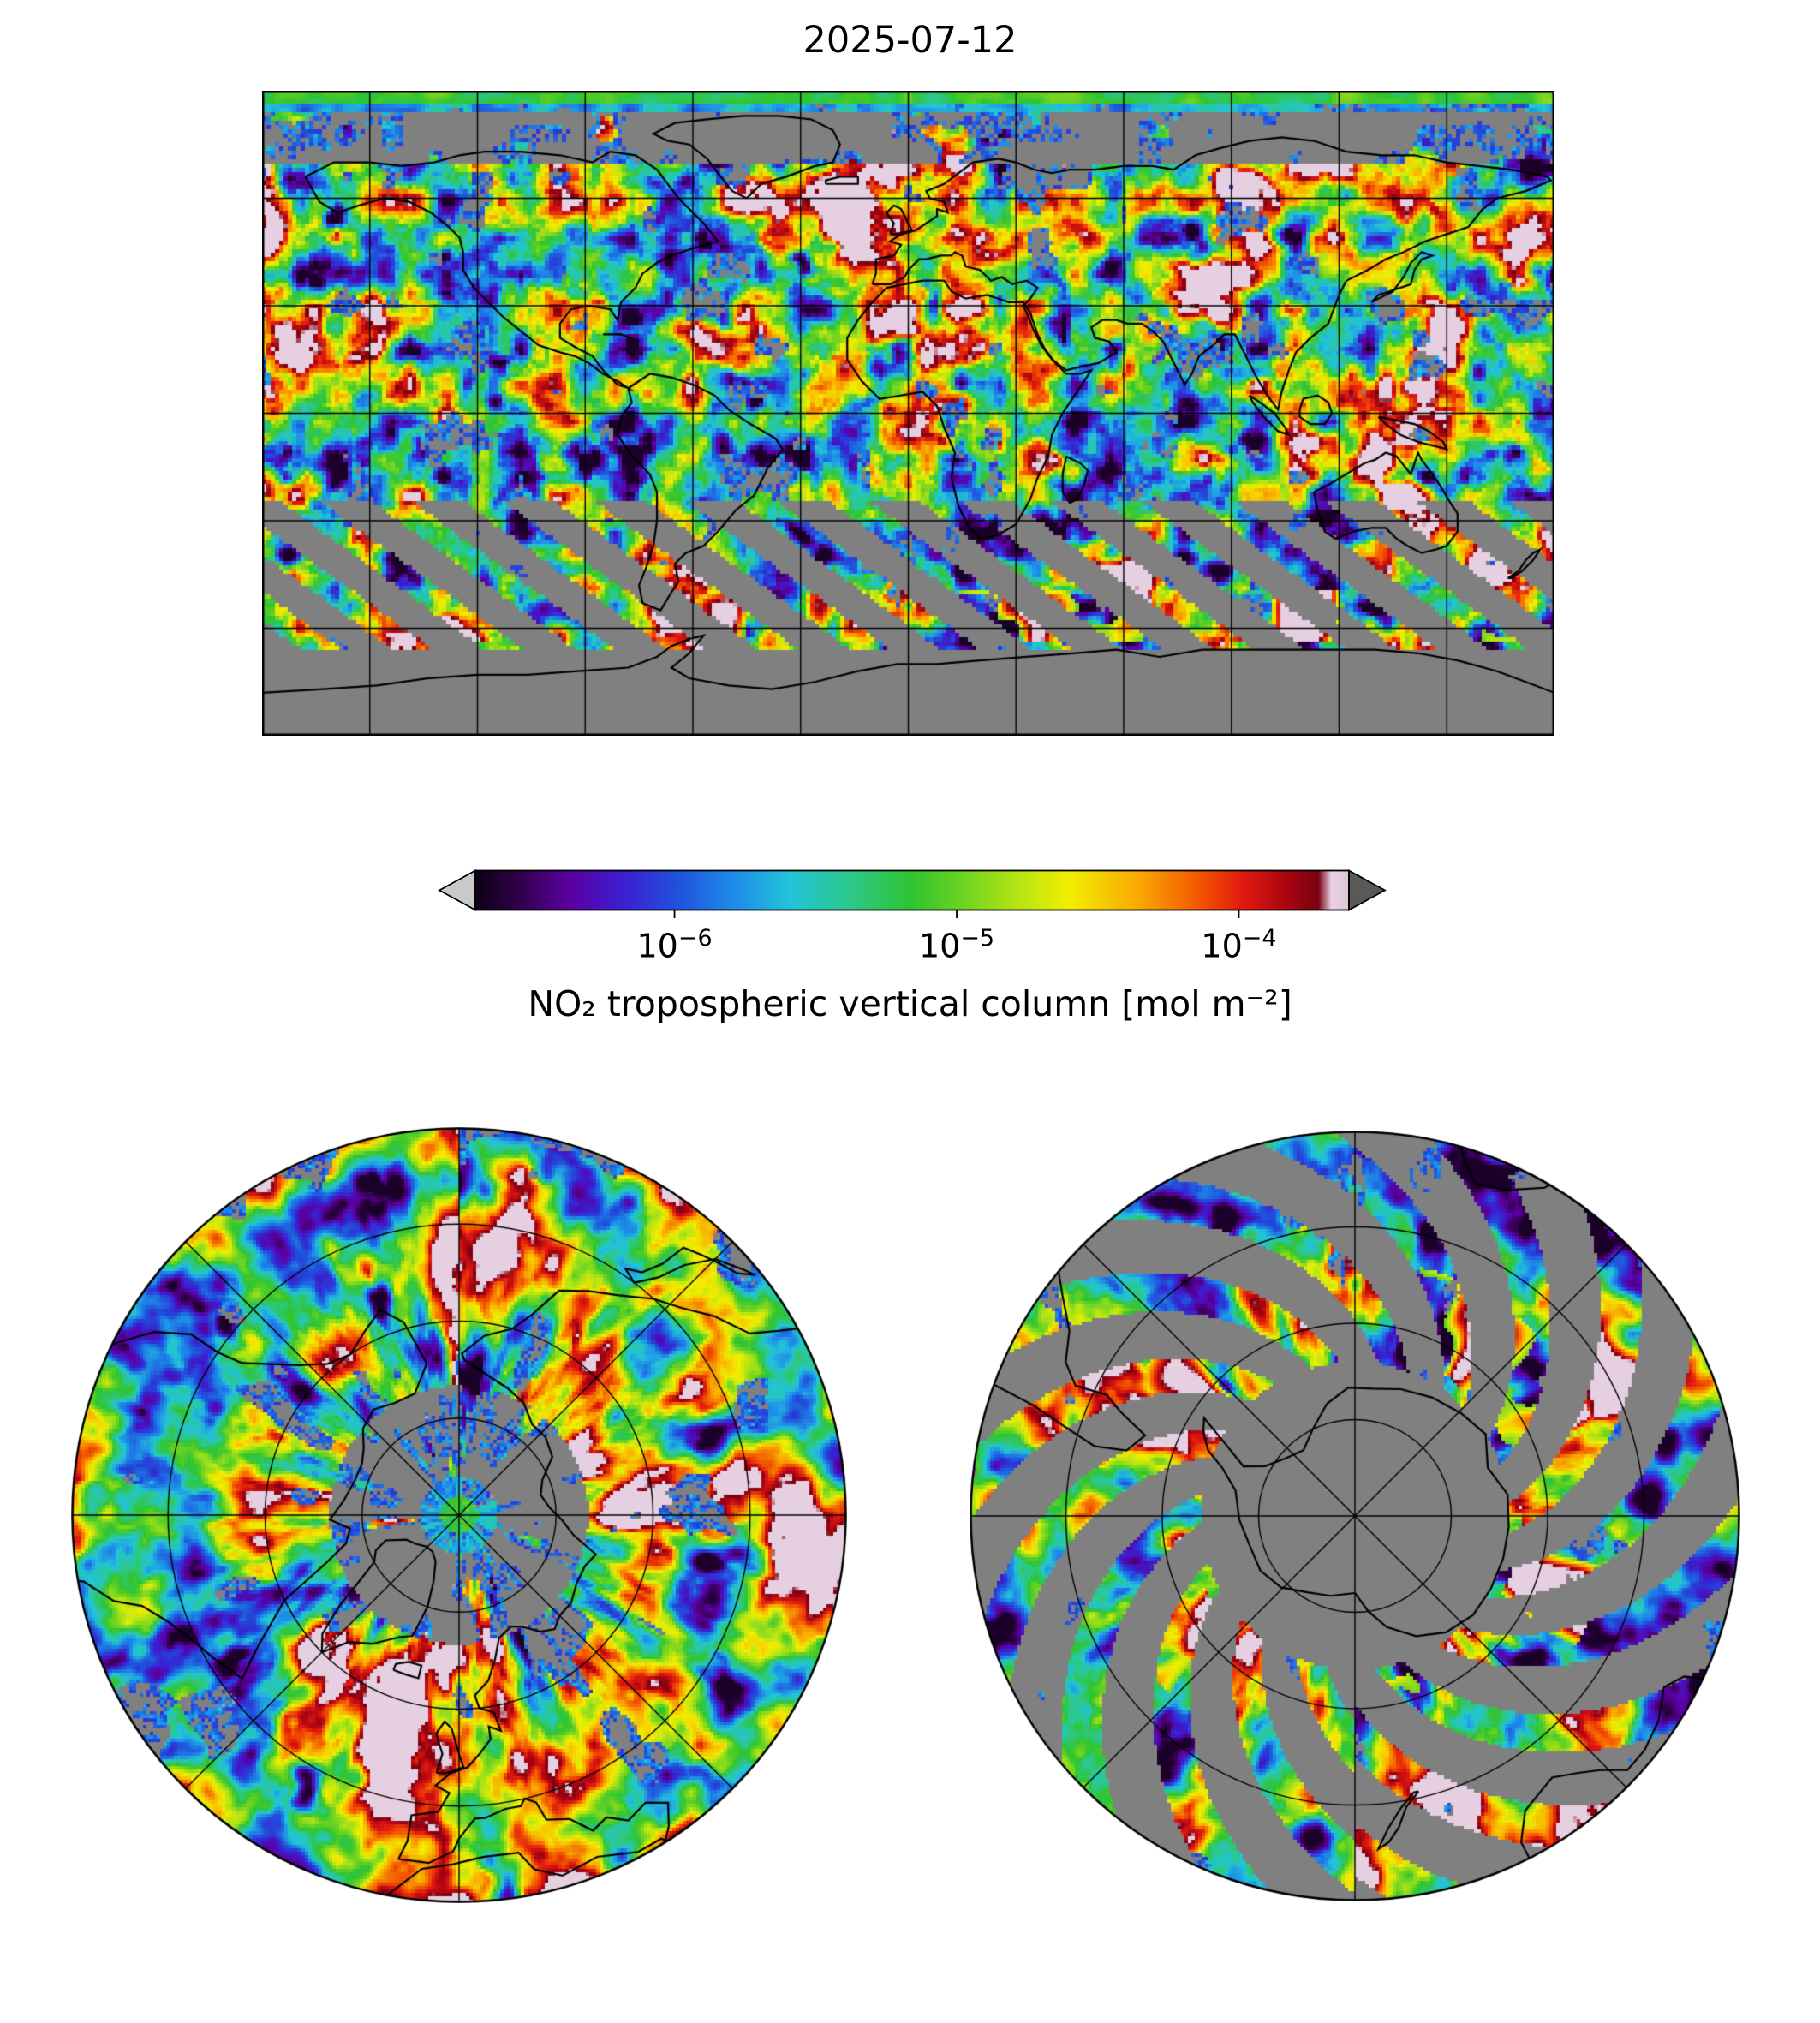 The image size is (1820, 2023). What do you see at coordinates (910, 40) in the screenshot?
I see `figure-title: 2025-07-12` at bounding box center [910, 40].